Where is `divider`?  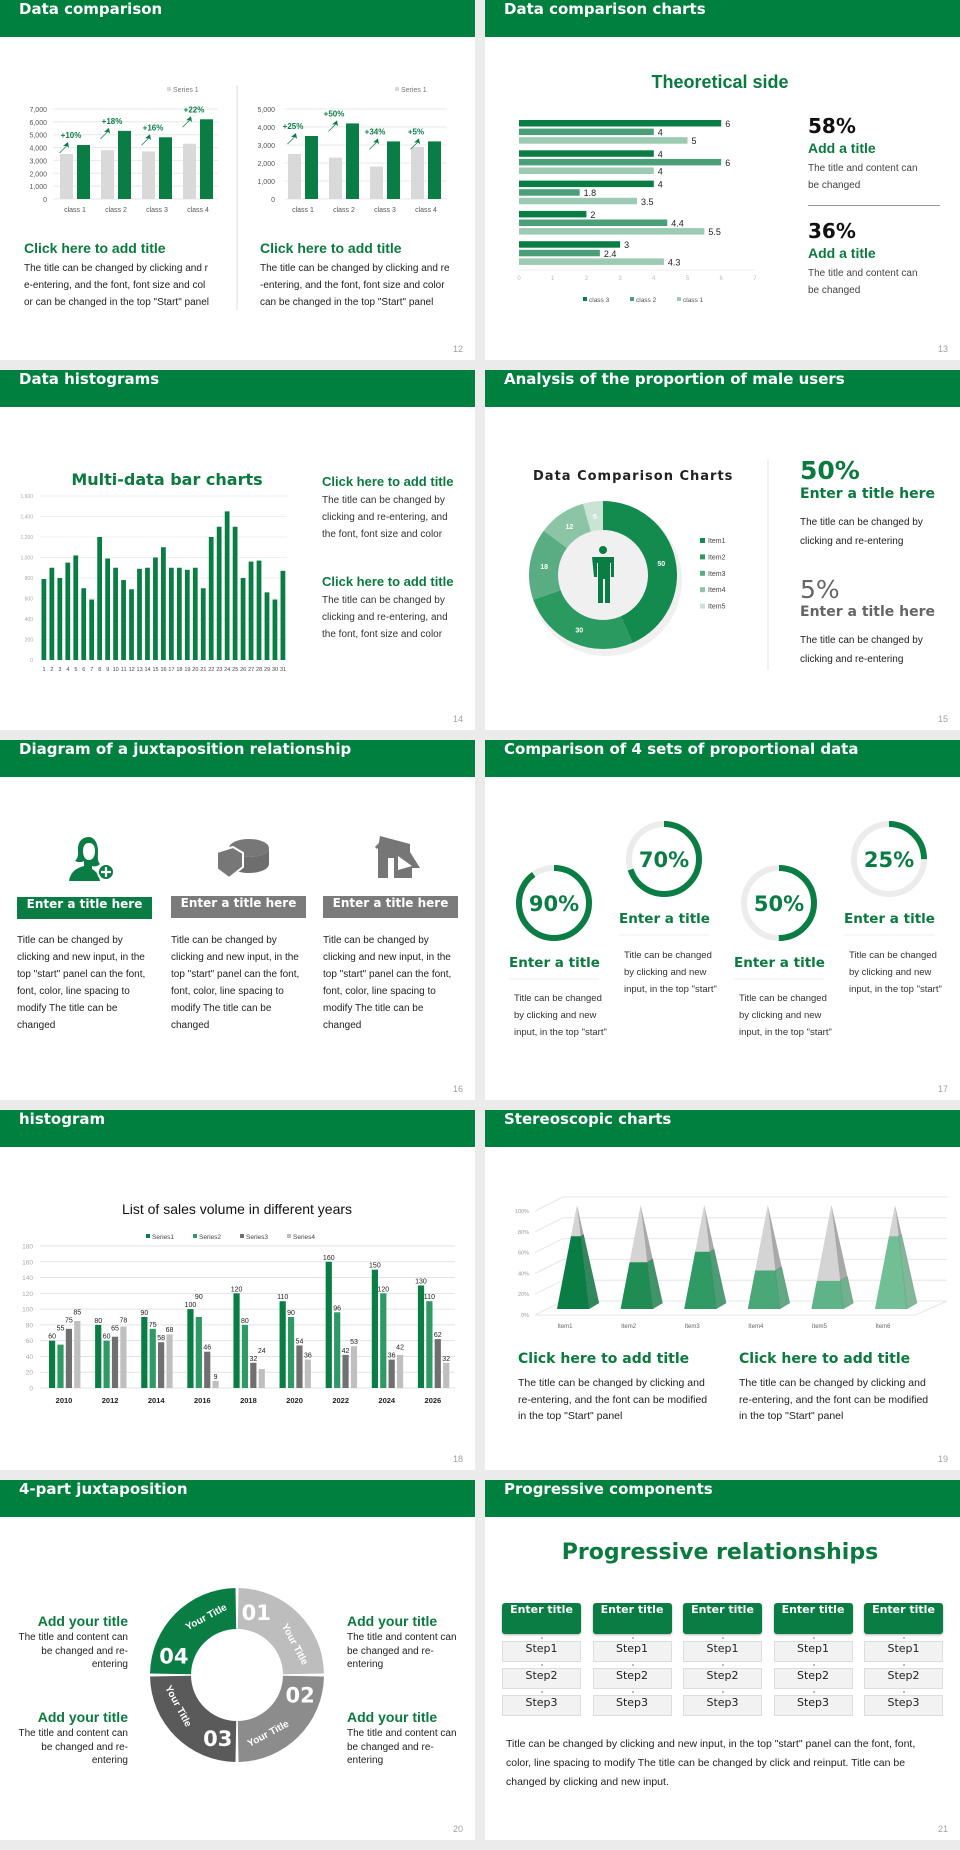
divider is located at coordinates (874, 205).